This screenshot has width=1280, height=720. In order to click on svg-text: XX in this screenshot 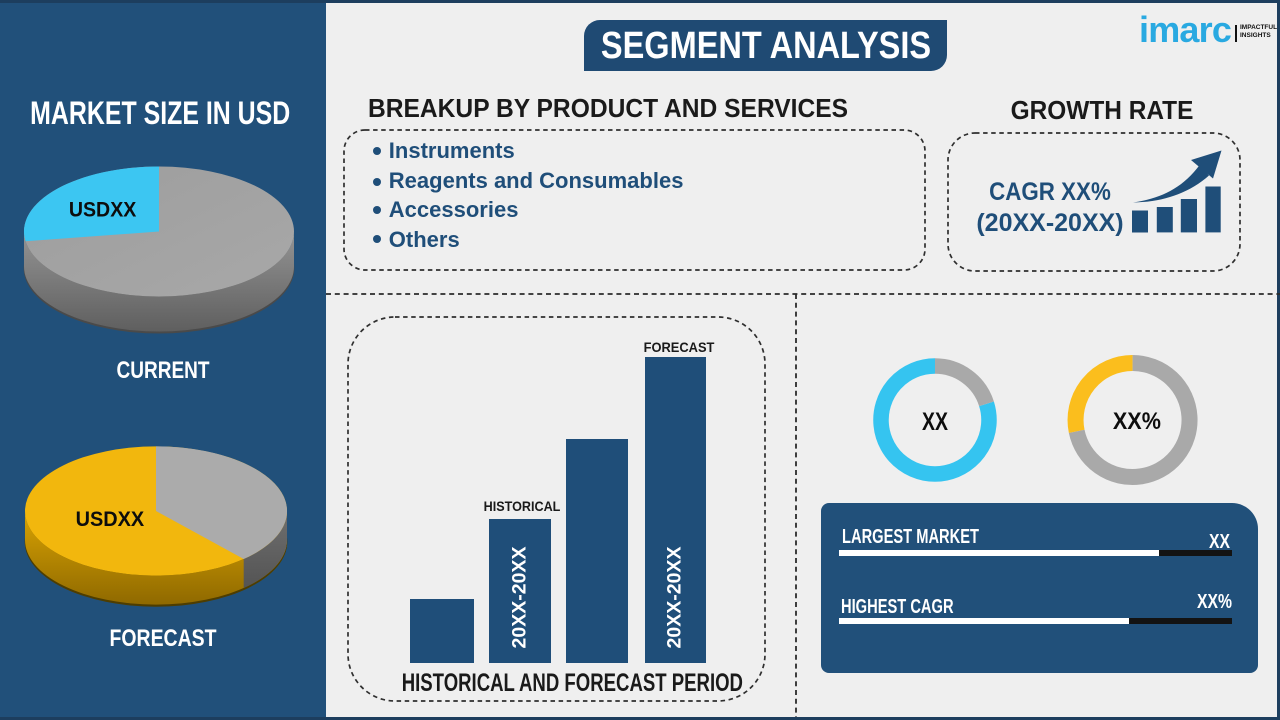, I will do `click(935, 422)`.